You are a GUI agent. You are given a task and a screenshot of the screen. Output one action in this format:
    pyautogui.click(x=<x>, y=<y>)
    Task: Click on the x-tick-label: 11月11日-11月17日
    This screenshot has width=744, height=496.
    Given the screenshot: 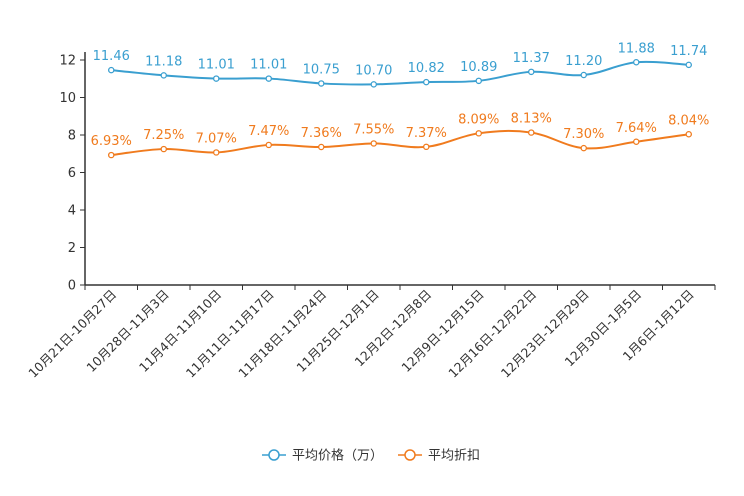 What is the action you would take?
    pyautogui.click(x=230, y=334)
    